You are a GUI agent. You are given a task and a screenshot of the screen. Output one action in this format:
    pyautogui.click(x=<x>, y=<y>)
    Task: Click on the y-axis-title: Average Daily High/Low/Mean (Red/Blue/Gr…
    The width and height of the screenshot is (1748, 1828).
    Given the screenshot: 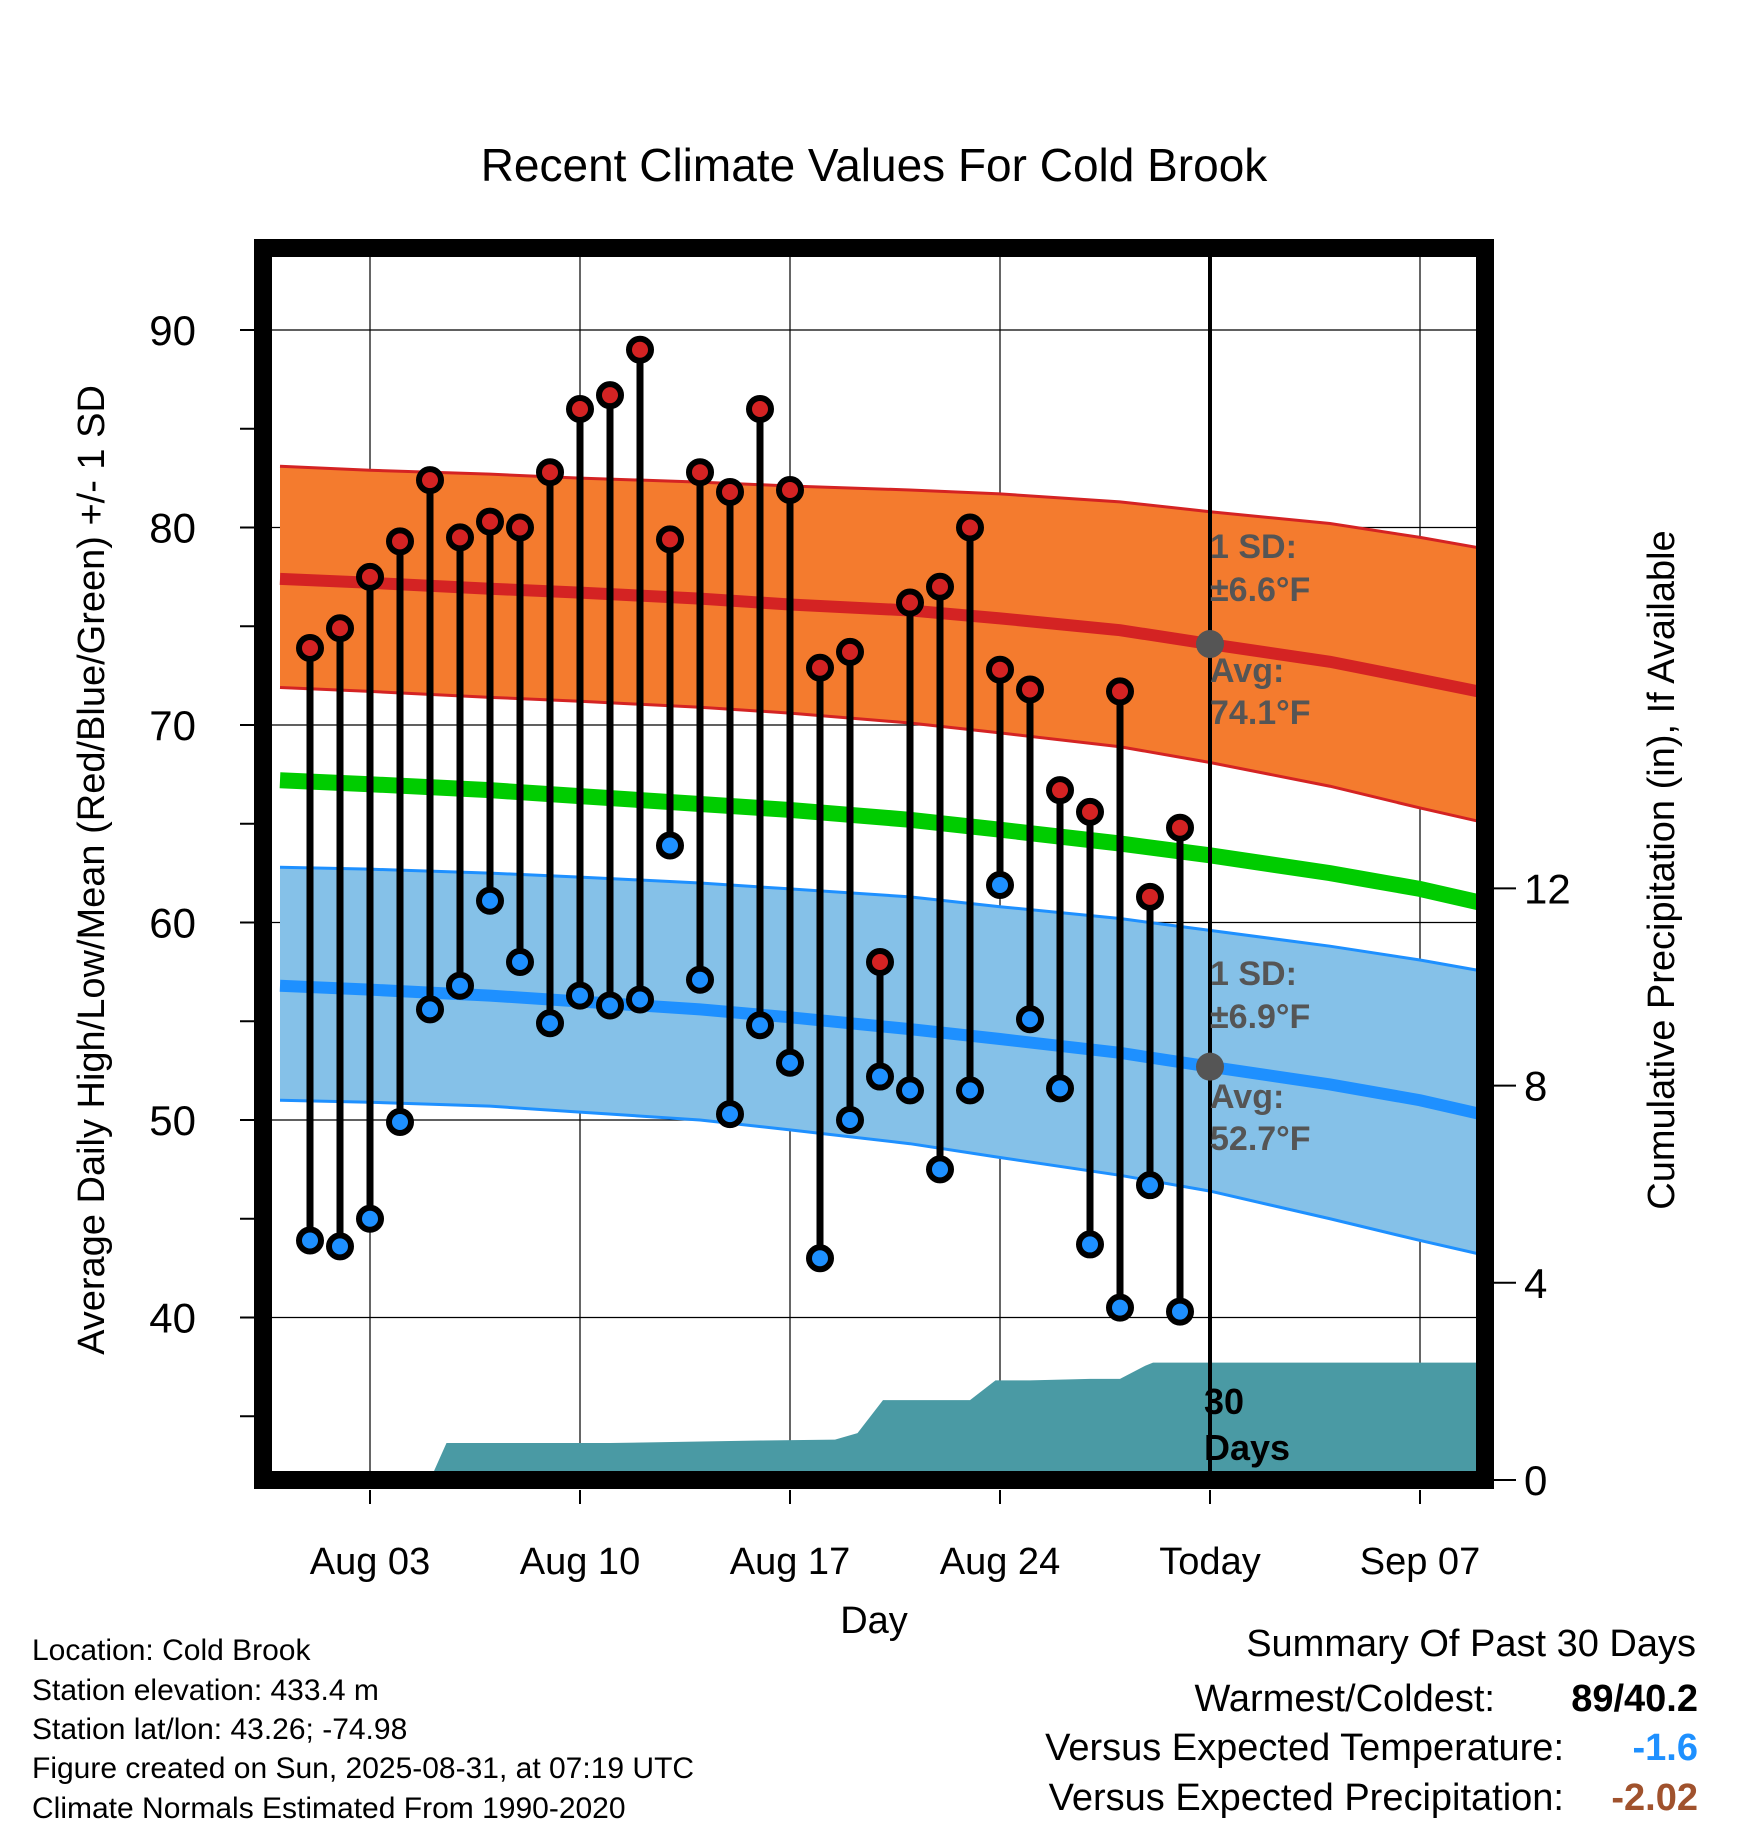 What is the action you would take?
    pyautogui.click(x=92, y=870)
    